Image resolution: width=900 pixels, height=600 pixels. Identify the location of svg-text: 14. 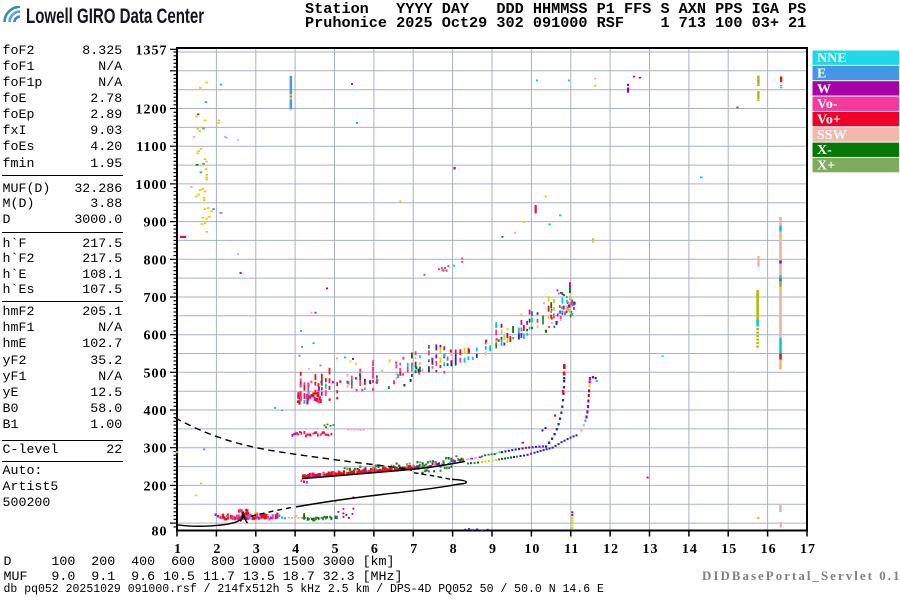
(690, 549).